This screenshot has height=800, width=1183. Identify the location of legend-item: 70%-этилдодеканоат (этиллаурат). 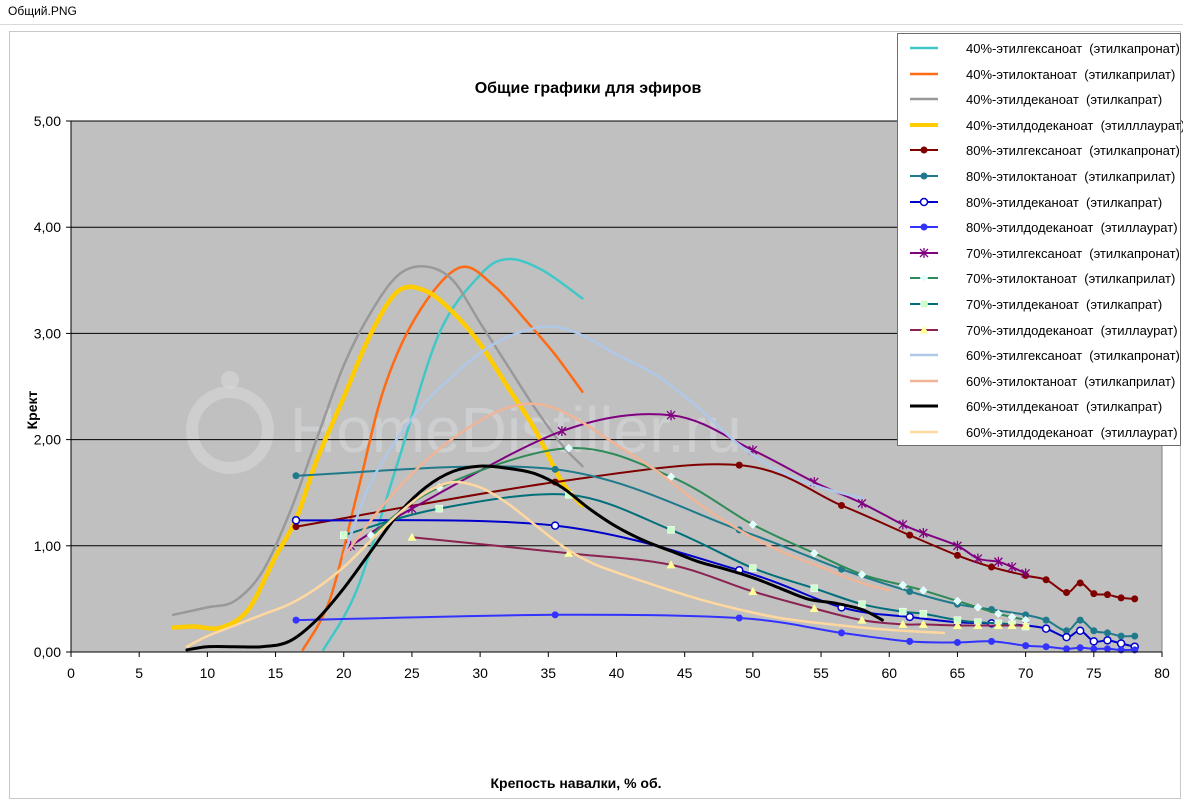
(1039, 330).